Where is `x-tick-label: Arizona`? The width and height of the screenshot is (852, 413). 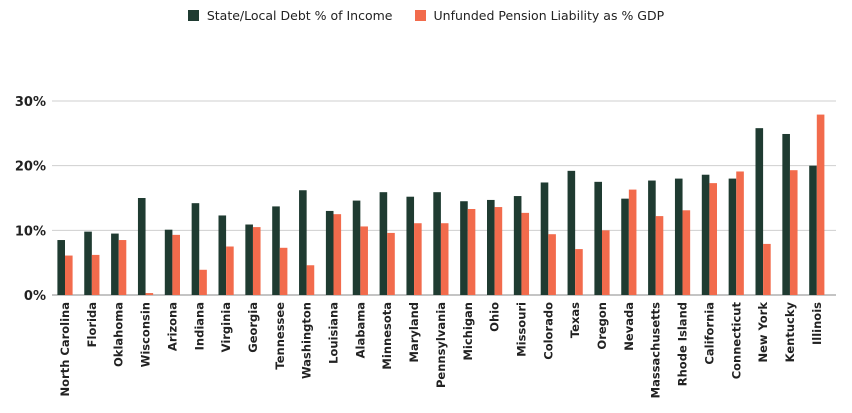 x-tick-label: Arizona is located at coordinates (172, 326).